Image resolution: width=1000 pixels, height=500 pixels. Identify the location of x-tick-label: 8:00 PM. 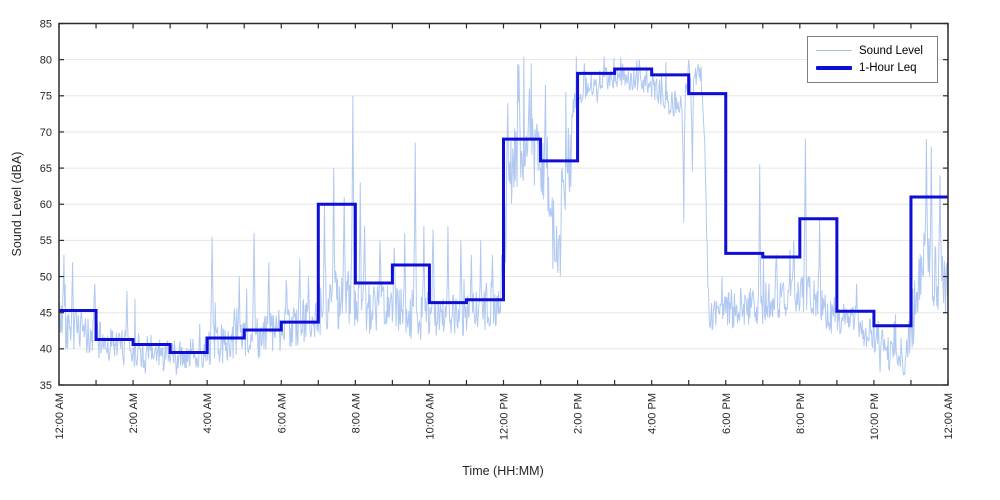
(801, 413).